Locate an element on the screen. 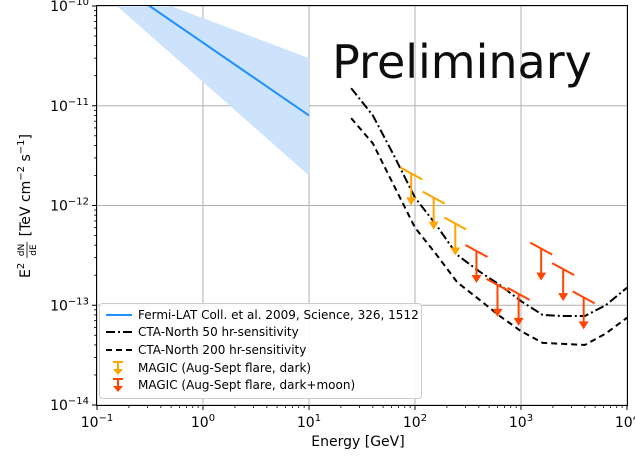  y-axis-label: E2 [TeV cm−2 s−1] dN dE is located at coordinates (27, 206).